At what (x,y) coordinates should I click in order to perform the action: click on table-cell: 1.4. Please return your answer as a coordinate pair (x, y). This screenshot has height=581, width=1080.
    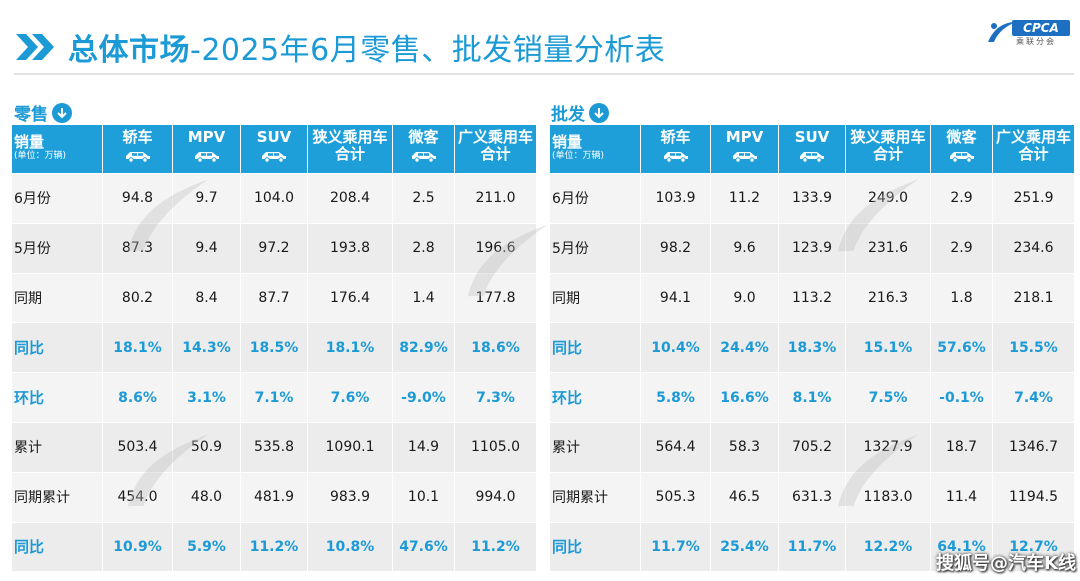
    Looking at the image, I should click on (423, 298).